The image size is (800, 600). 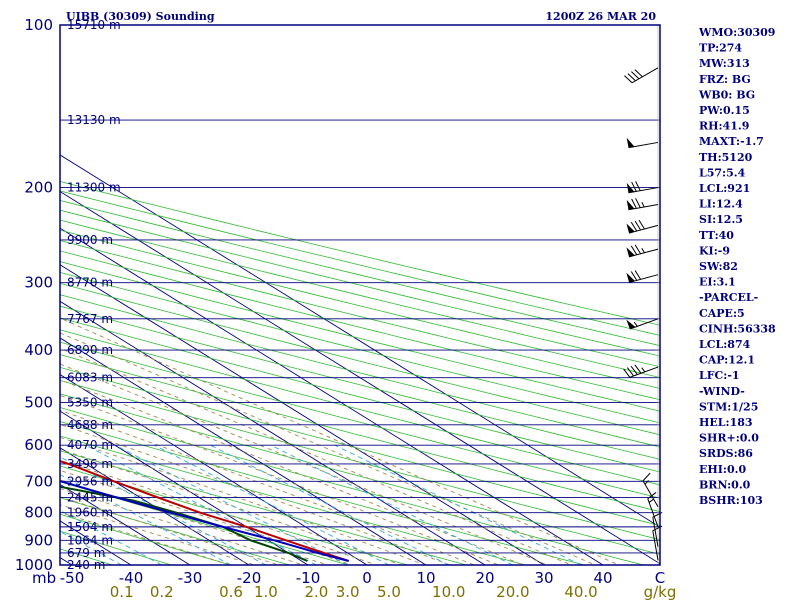 I want to click on index-line: STM:1/25, so click(x=728, y=406).